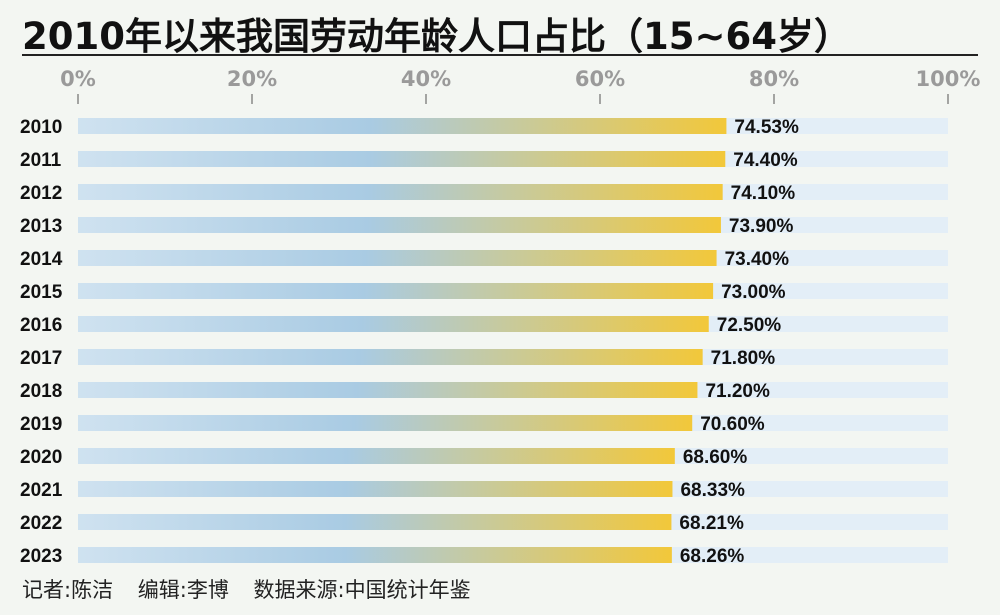 The image size is (1000, 615). I want to click on value-label: 74.10%, so click(763, 193).